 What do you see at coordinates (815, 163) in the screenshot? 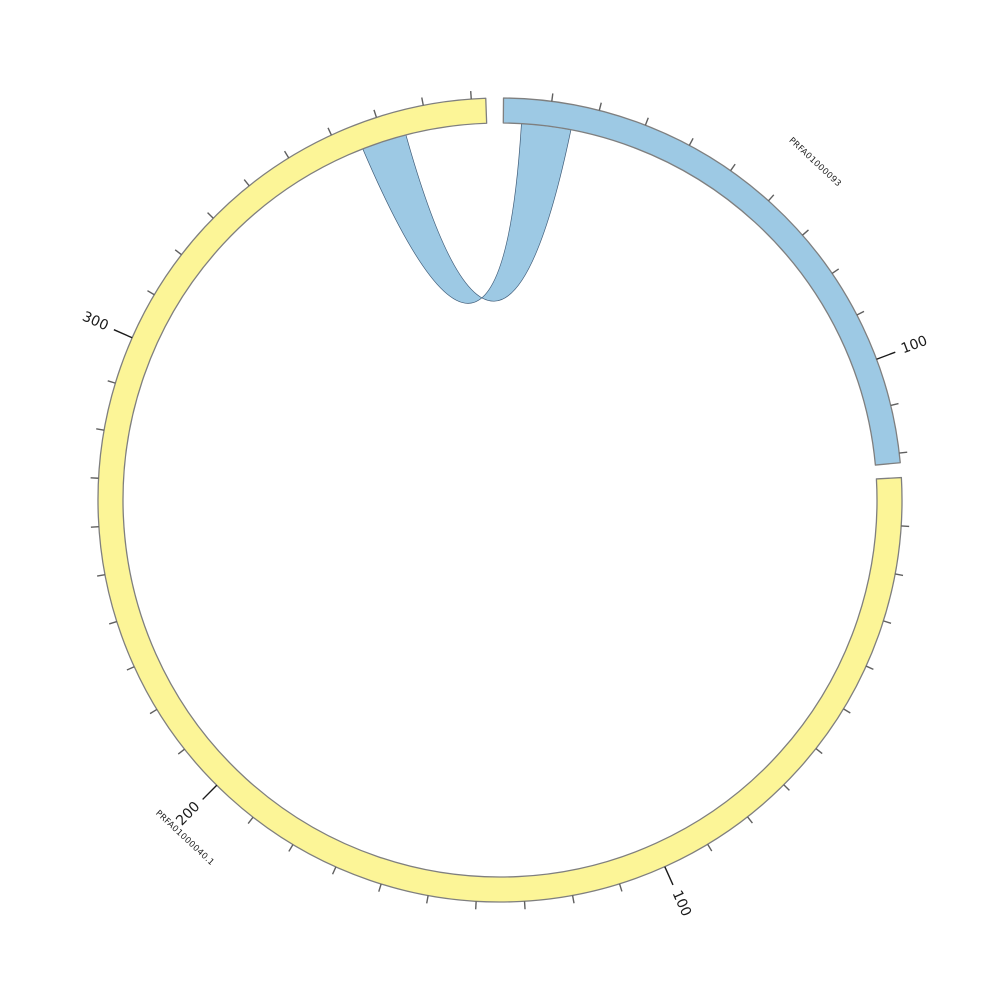
I see `contig-name-label: PRFA01000093` at bounding box center [815, 163].